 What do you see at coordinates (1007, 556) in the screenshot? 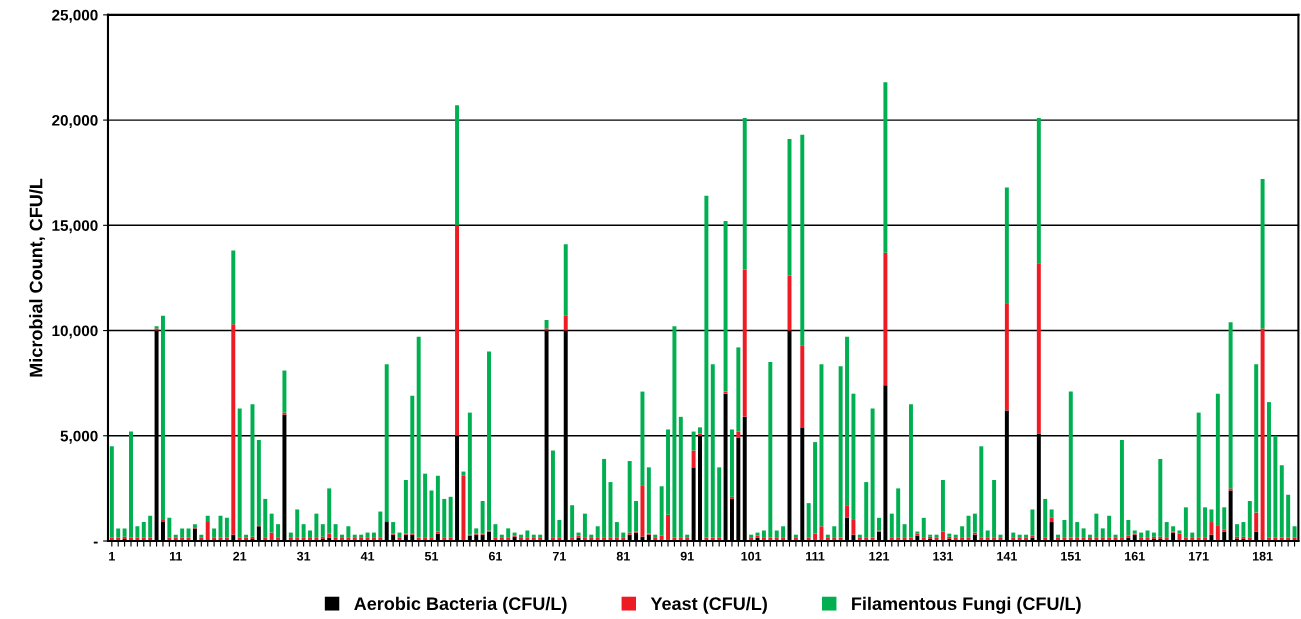
I see `x-tick-label: 141` at bounding box center [1007, 556].